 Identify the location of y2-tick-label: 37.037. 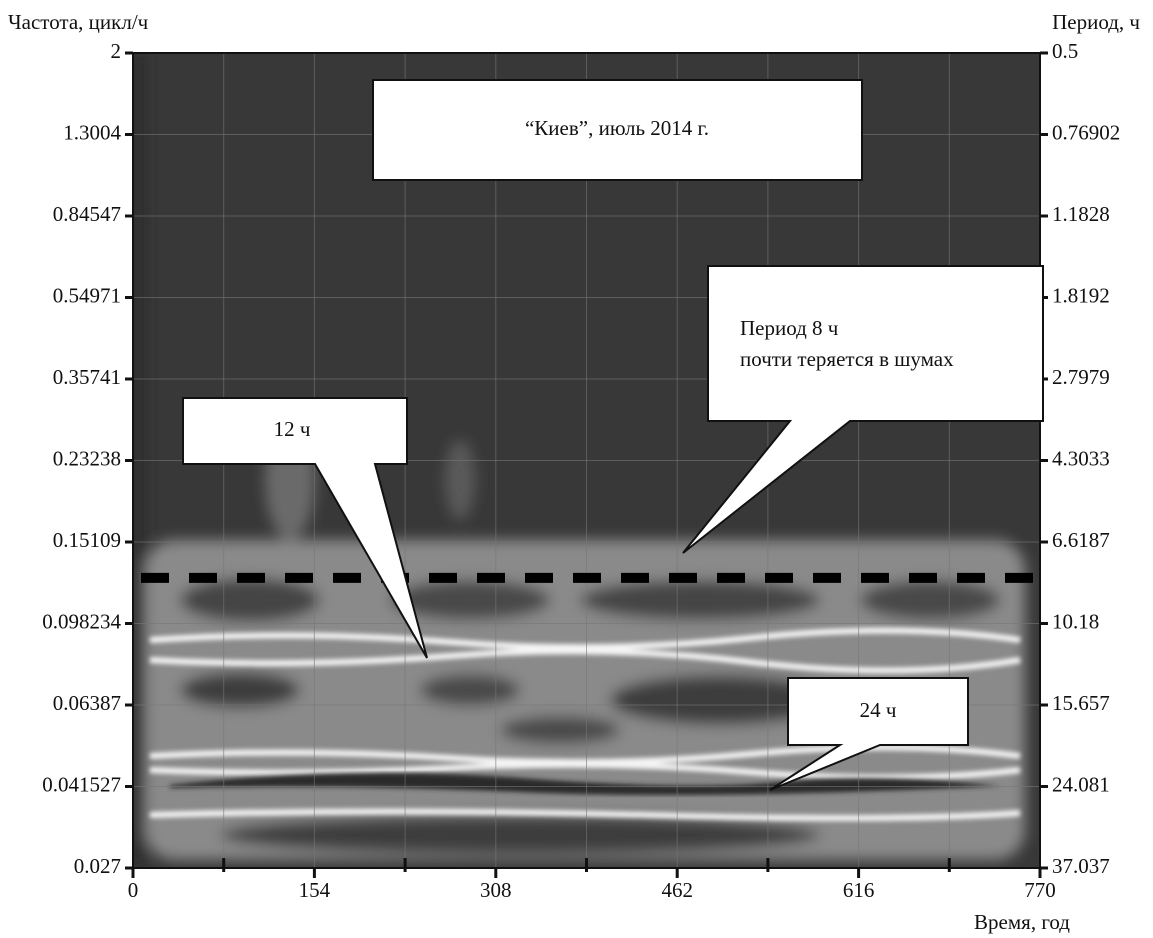
(1081, 866).